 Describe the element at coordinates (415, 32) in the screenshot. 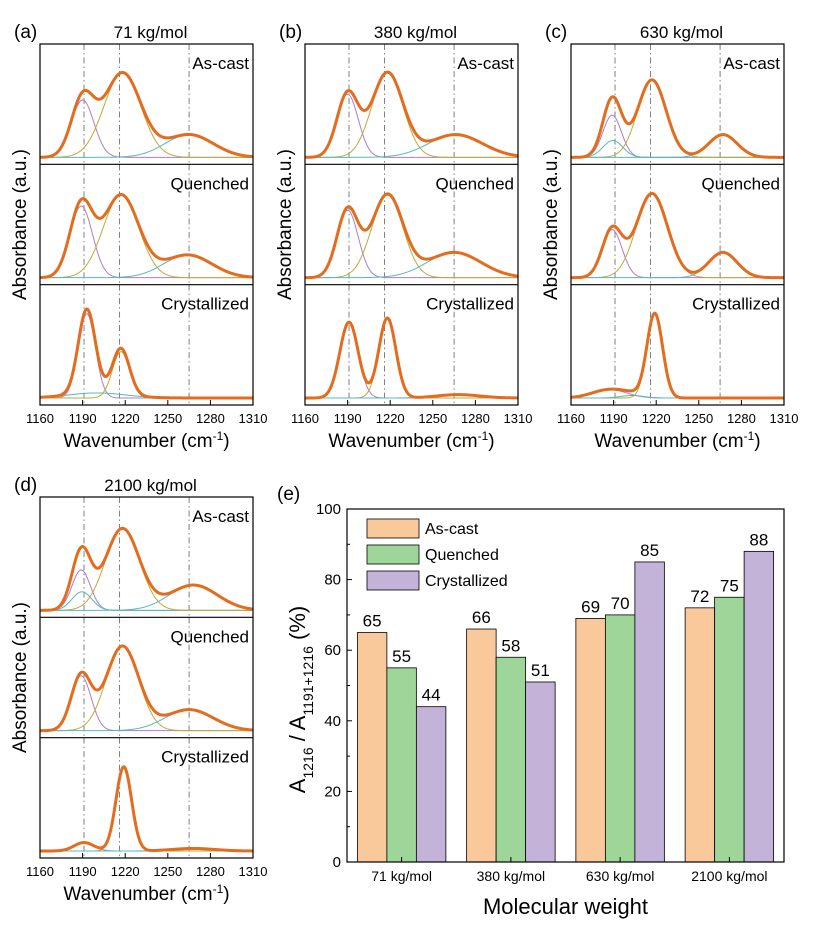

I see `panel-title: 380 kg/mol` at that location.